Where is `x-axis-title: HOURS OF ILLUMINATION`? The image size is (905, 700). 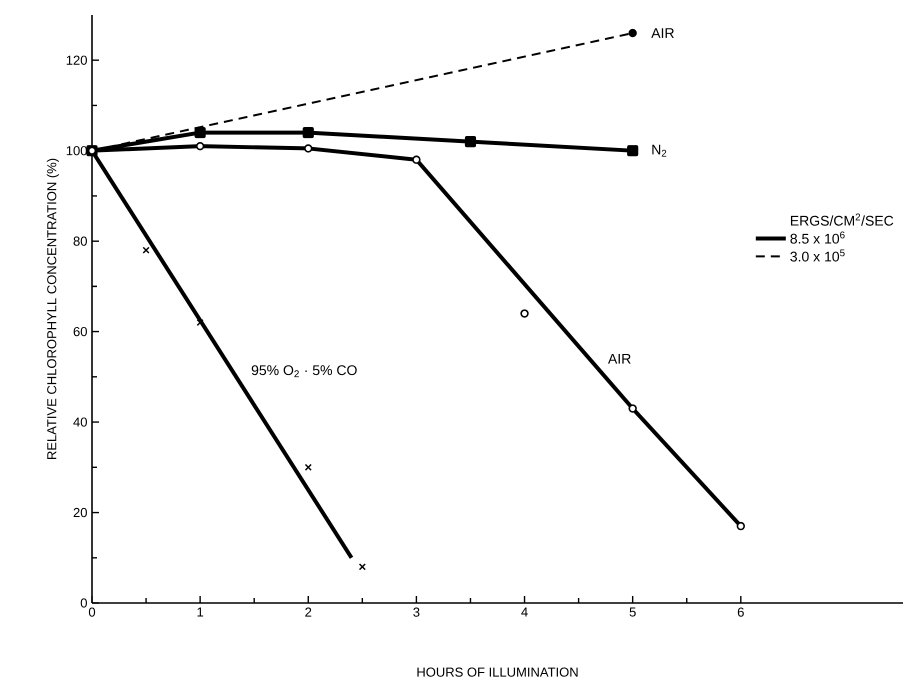
x-axis-title: HOURS OF ILLUMINATION is located at coordinates (497, 672).